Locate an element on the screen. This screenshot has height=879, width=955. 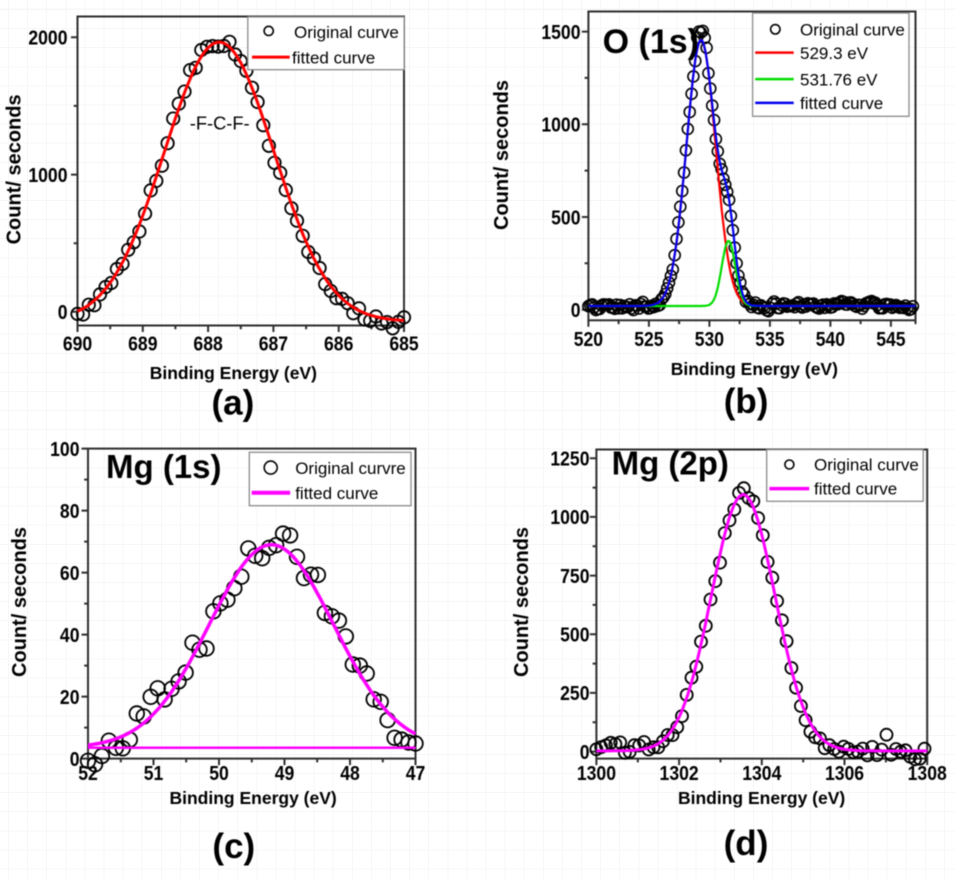
svg-text: 100 is located at coordinates (64, 449).